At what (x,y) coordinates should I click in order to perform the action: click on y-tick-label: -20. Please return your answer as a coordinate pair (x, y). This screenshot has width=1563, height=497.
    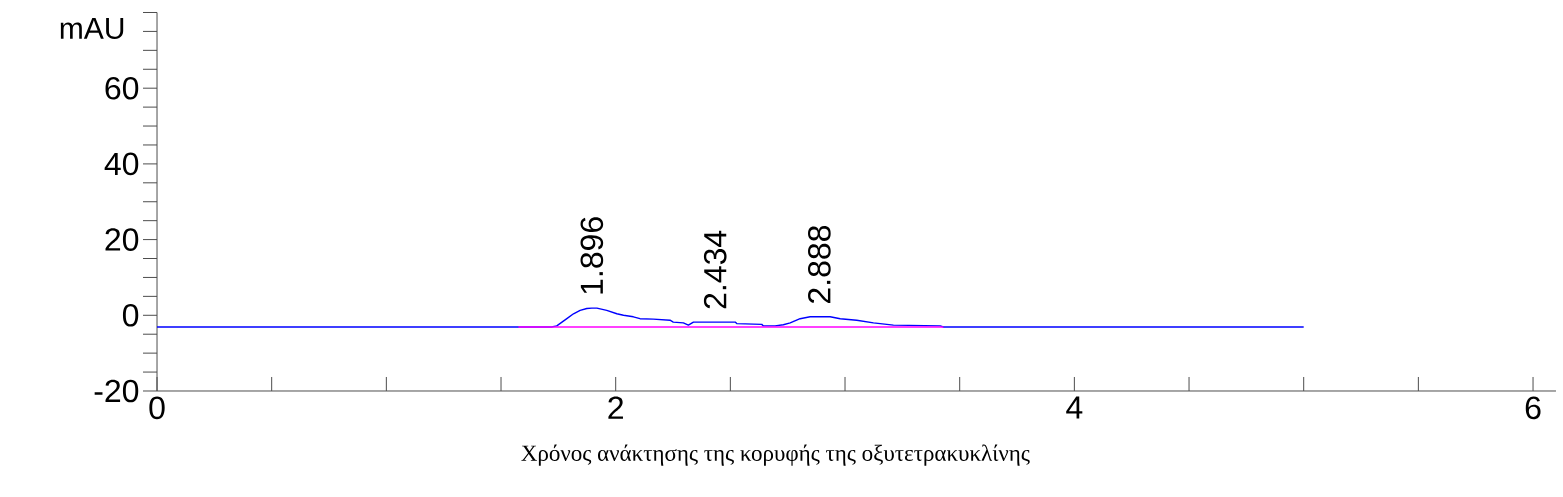
    Looking at the image, I should click on (116, 391).